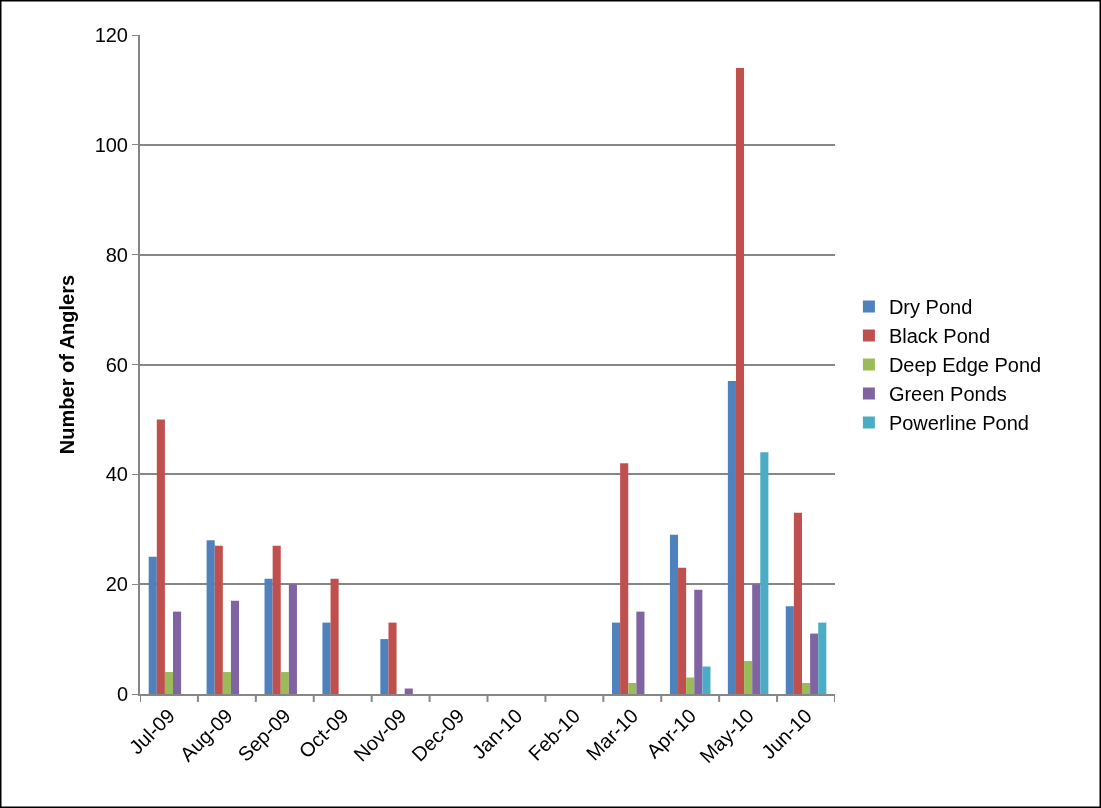 This screenshot has height=808, width=1101. What do you see at coordinates (939, 336) in the screenshot?
I see `legend-label: Black Pond` at bounding box center [939, 336].